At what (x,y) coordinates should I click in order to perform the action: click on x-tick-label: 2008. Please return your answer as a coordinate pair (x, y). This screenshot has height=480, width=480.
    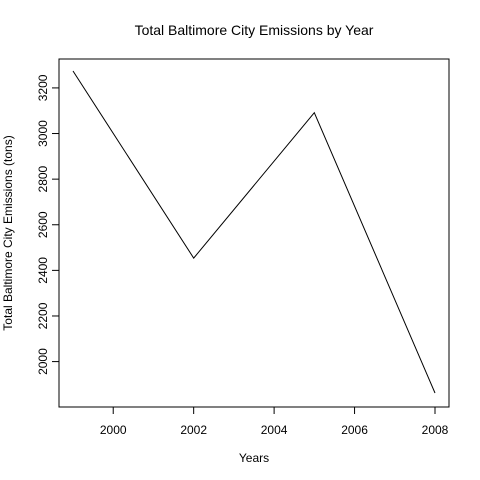
    Looking at the image, I should click on (435, 430).